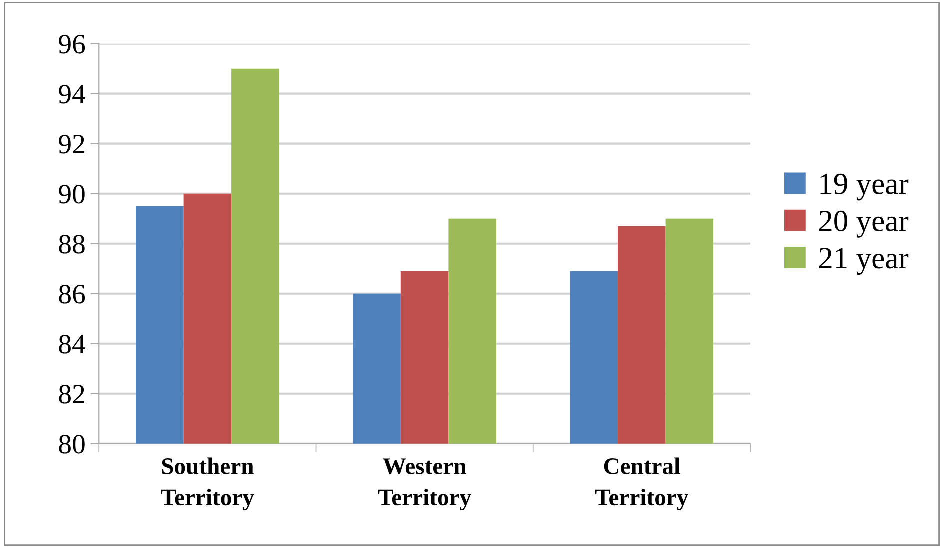  What do you see at coordinates (207, 484) in the screenshot?
I see `x-tick-label: Southern Territory` at bounding box center [207, 484].